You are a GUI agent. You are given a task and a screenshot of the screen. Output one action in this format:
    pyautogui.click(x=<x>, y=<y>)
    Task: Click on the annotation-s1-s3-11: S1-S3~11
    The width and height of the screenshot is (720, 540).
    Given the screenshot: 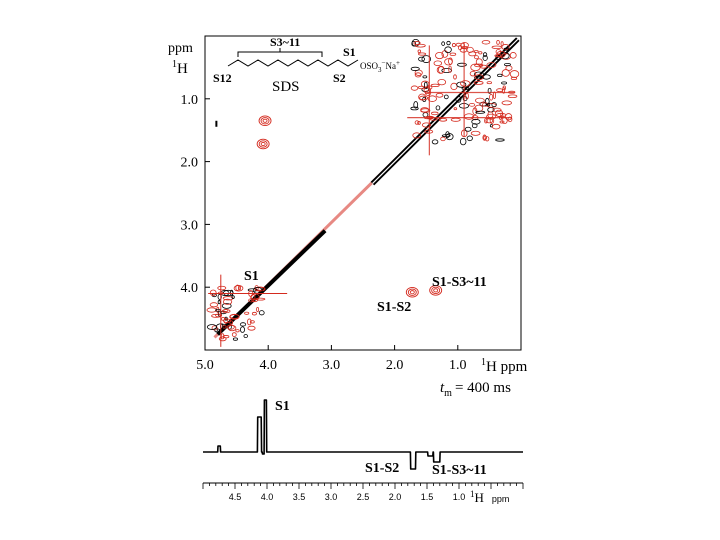 What is the action you would take?
    pyautogui.click(x=459, y=282)
    